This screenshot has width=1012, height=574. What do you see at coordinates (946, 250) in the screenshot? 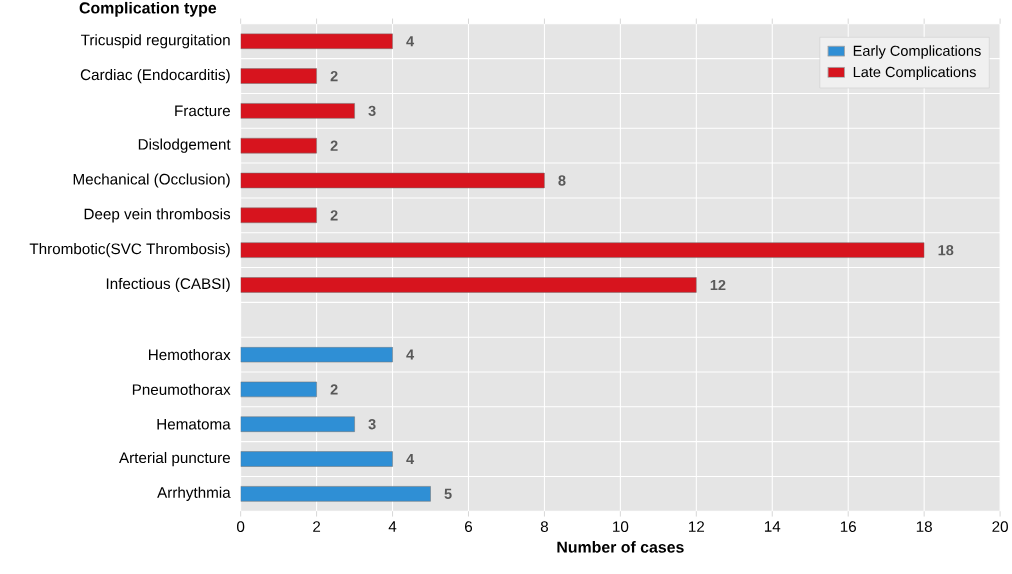
I see `data-label: 18` at bounding box center [946, 250].